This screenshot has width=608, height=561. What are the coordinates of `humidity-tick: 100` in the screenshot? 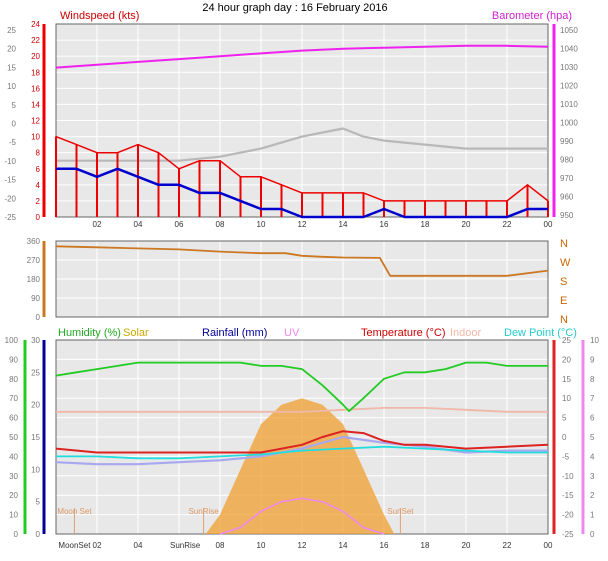 It's located at (12, 340).